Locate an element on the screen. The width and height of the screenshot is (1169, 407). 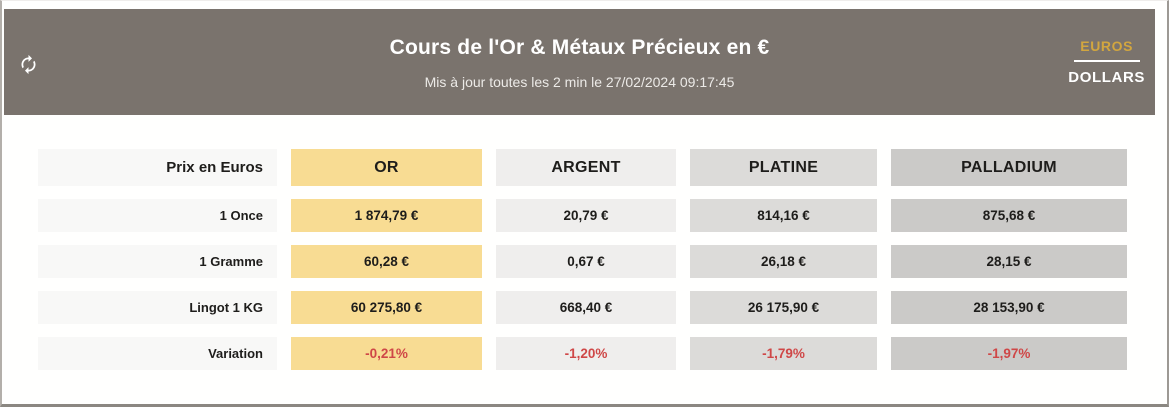
currency-toggle: EUROS DOLLARS is located at coordinates (1106, 62).